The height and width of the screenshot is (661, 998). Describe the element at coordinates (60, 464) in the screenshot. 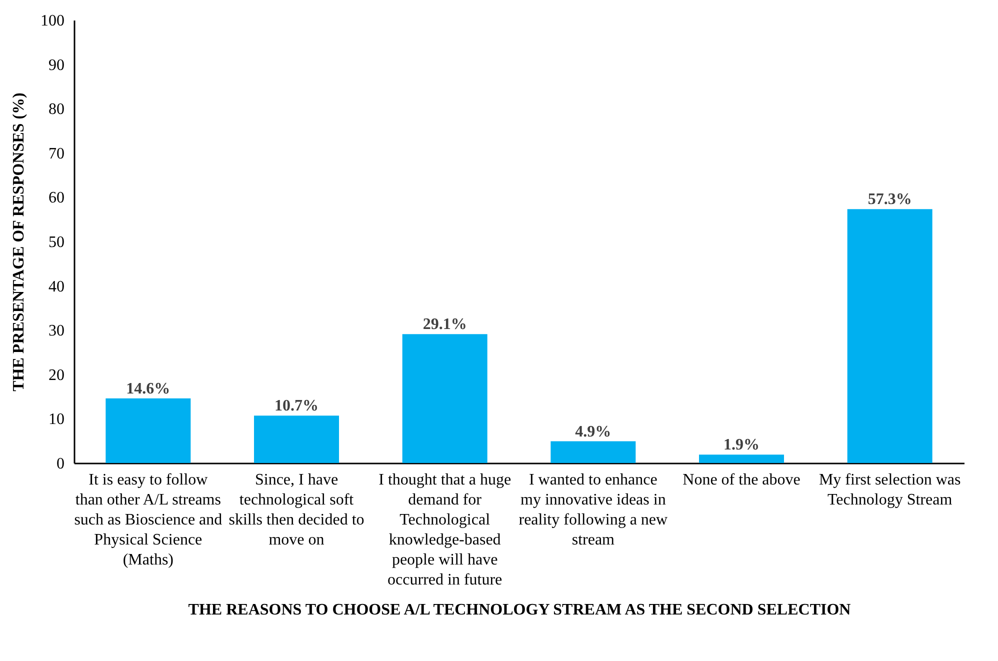

I see `y-tick-label: 0` at that location.